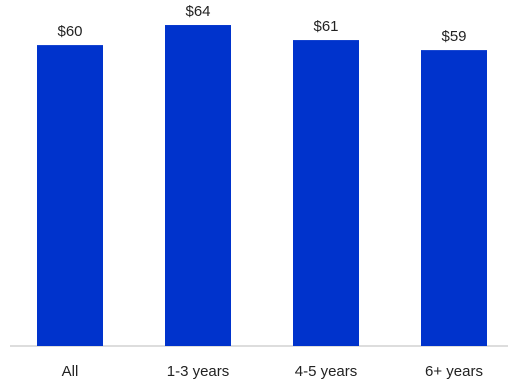 The image size is (512, 386). I want to click on x-tick-labels: All 1-3 years 4-5 years 6+ years, so click(272, 371).